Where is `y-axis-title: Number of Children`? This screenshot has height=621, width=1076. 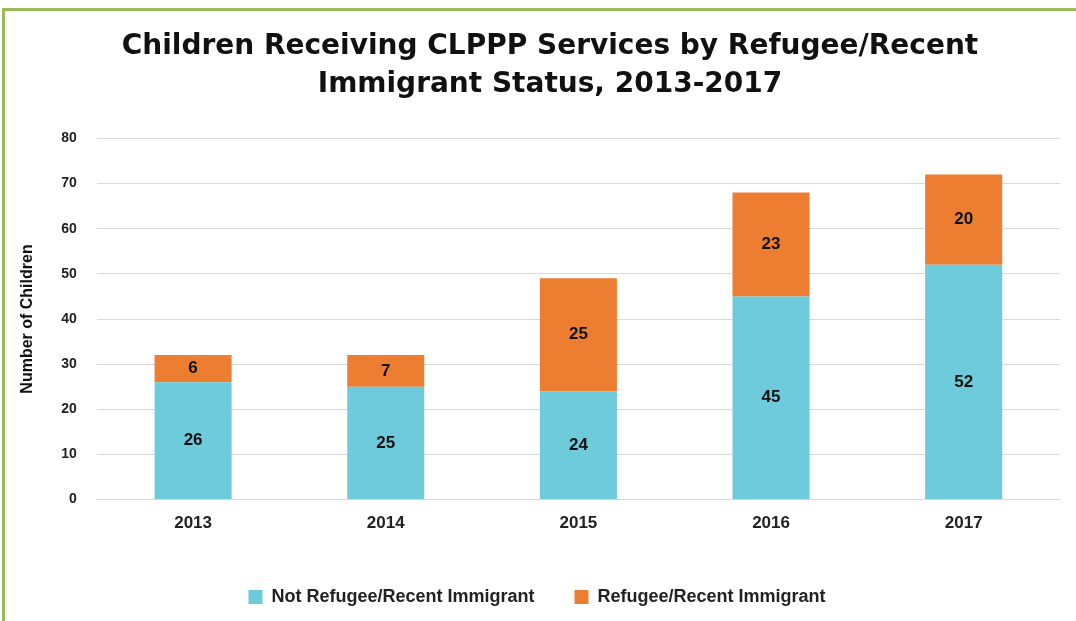 y-axis-title: Number of Children is located at coordinates (27, 319).